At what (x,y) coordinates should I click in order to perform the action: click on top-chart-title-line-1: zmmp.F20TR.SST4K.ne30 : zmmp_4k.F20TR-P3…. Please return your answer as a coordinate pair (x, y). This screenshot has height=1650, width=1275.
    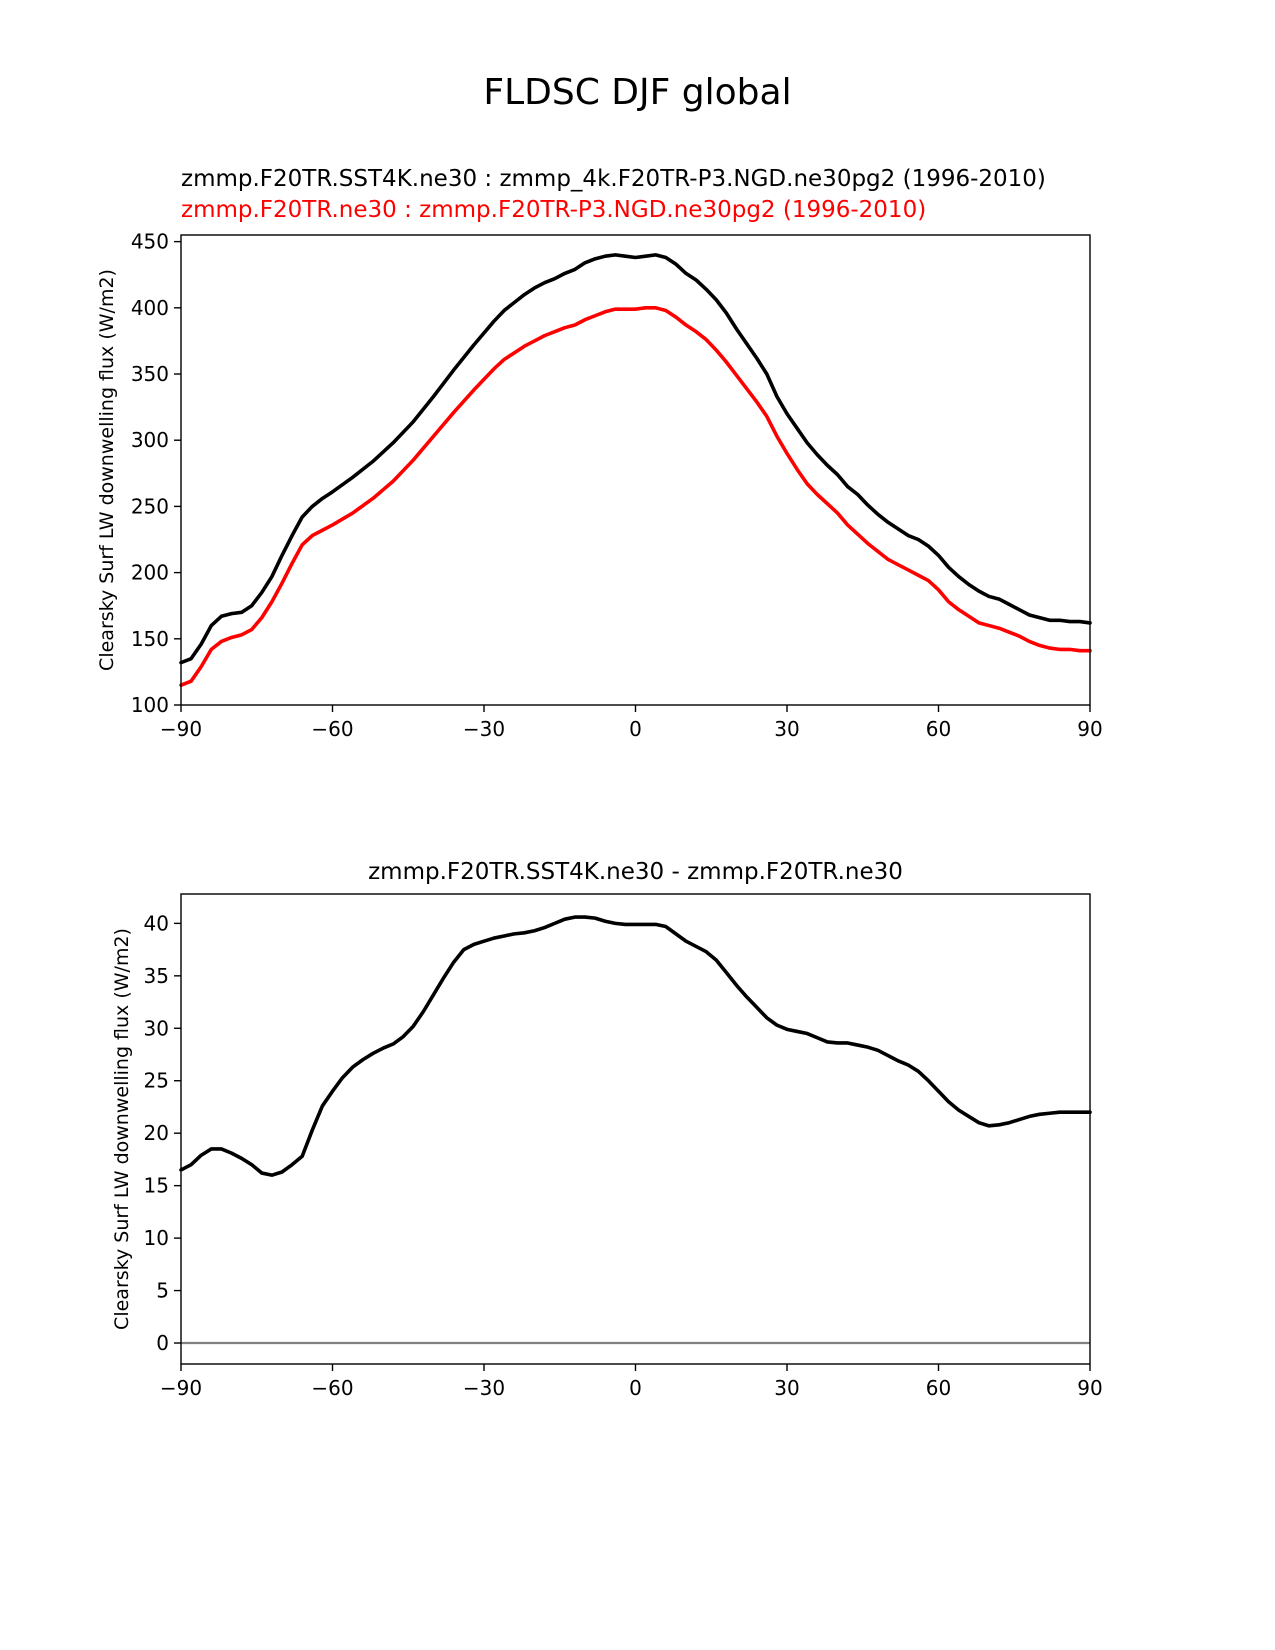
    Looking at the image, I should click on (613, 179).